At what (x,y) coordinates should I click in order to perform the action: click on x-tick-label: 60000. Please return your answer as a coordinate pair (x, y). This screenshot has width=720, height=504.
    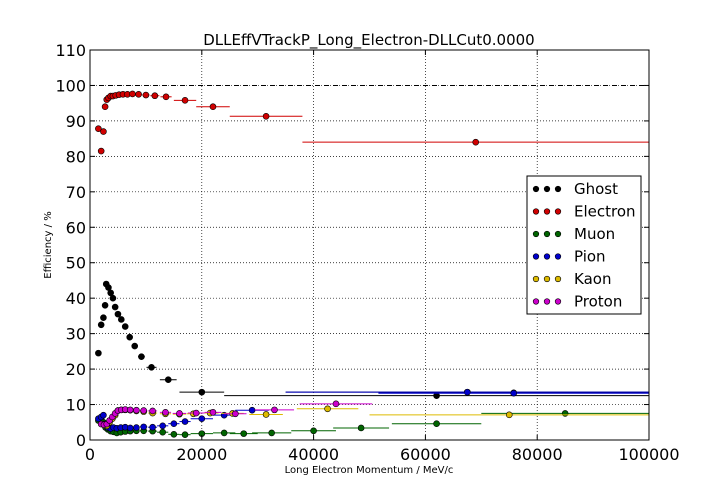
    Looking at the image, I should click on (425, 454).